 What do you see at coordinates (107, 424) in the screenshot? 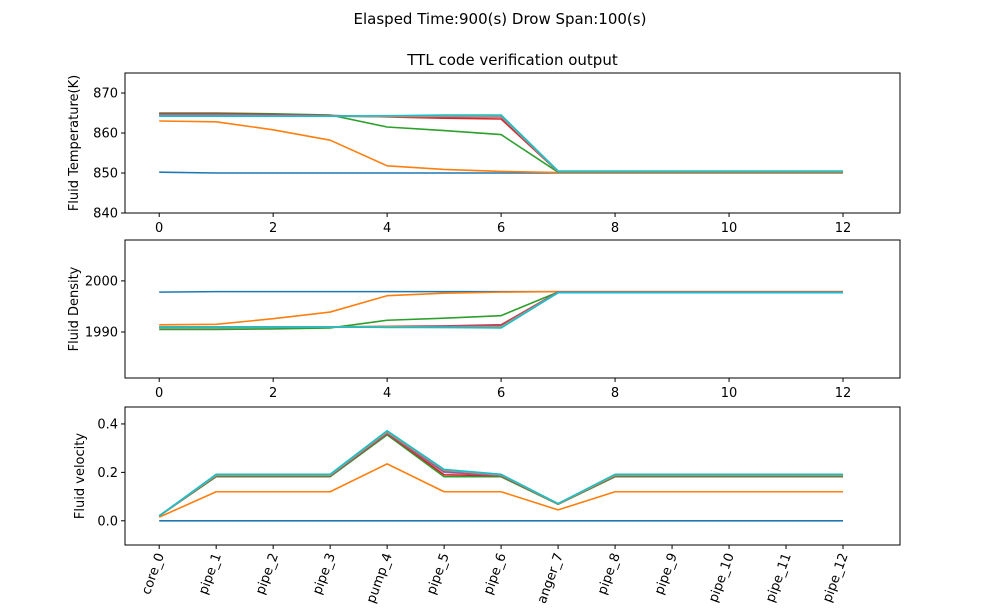
I see `y-tick-label: 0.4` at bounding box center [107, 424].